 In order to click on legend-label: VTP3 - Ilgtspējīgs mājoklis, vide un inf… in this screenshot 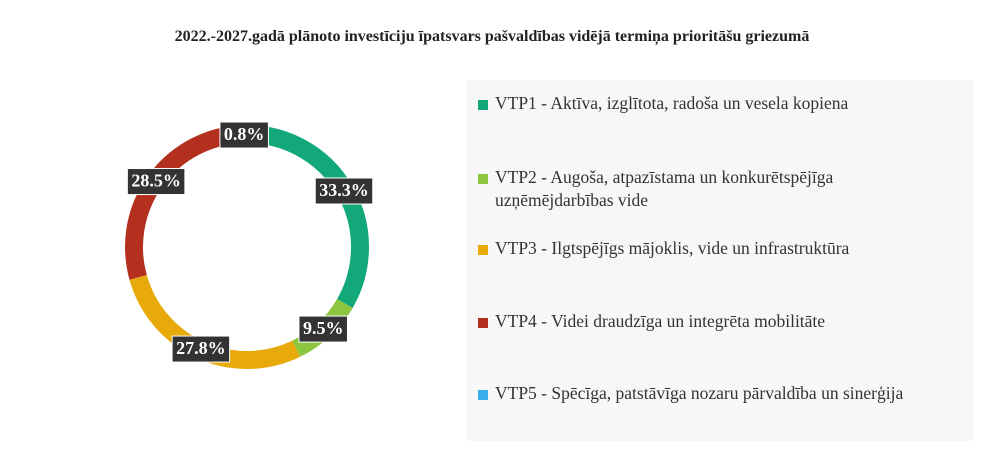, I will do `click(672, 248)`.